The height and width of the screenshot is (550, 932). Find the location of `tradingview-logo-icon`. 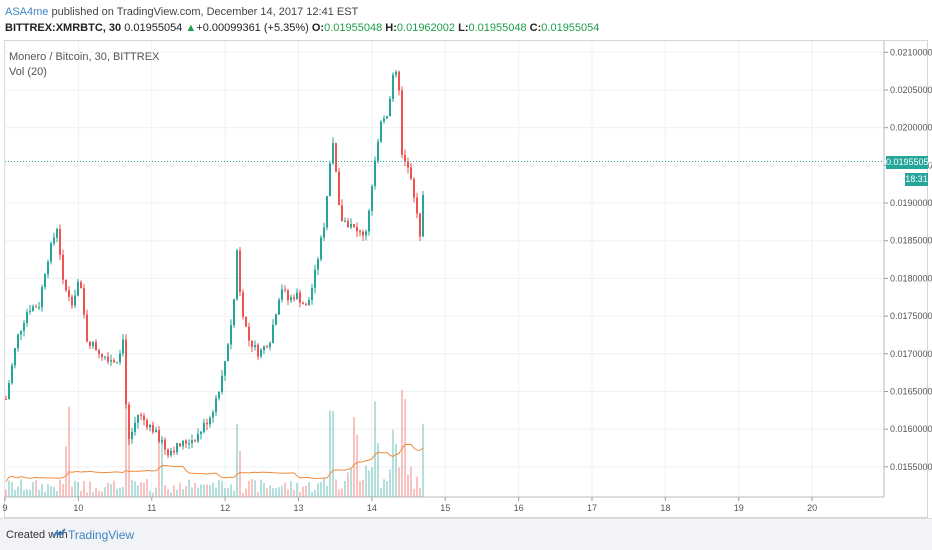

tradingview-logo-icon is located at coordinates (59, 534).